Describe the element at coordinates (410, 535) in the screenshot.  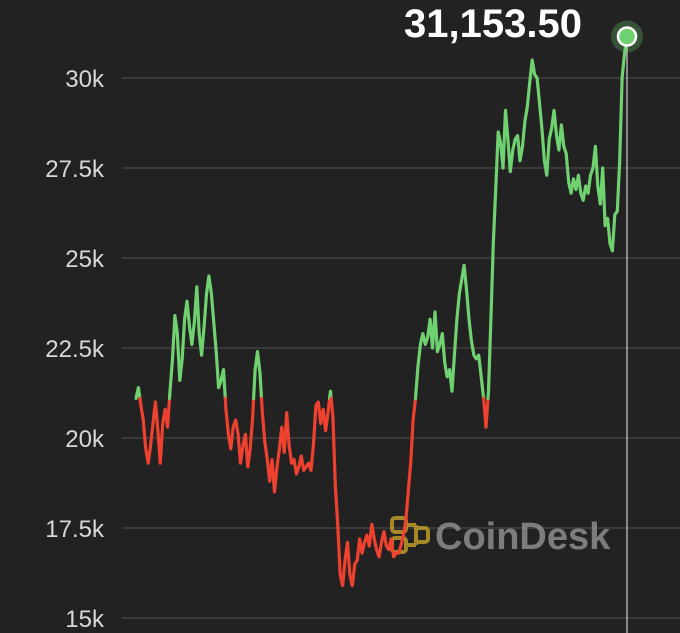
I see `coindesk-logo-icon` at that location.